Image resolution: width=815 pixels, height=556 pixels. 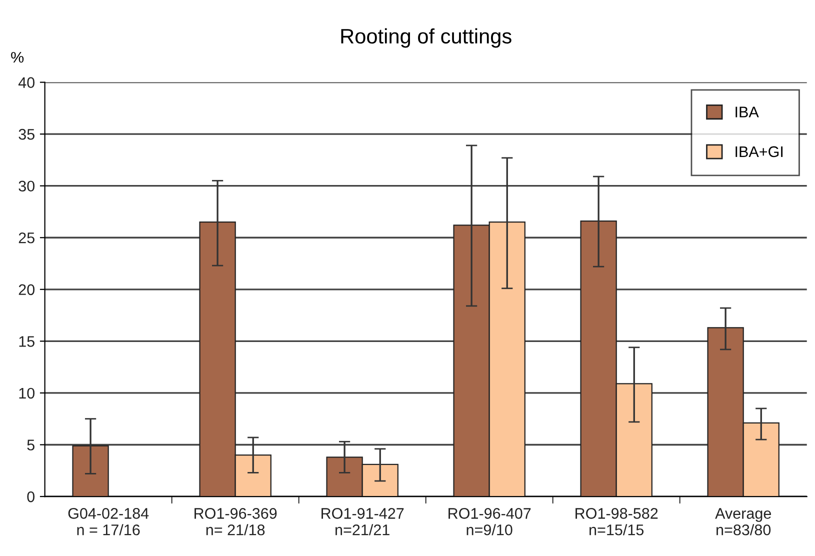 What do you see at coordinates (90, 471) in the screenshot?
I see `bar` at bounding box center [90, 471].